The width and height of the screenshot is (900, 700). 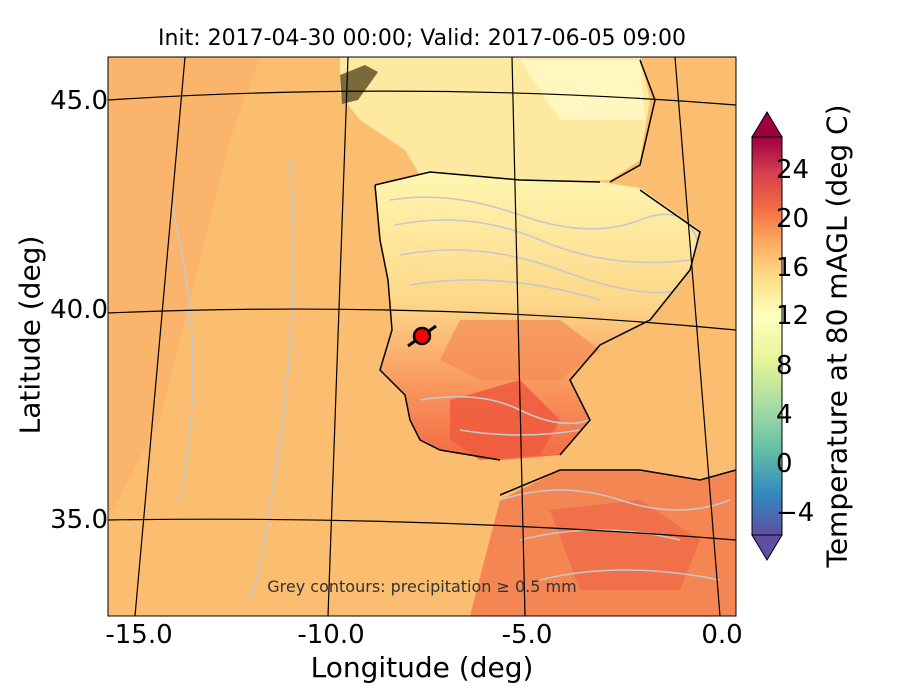 What do you see at coordinates (784, 464) in the screenshot?
I see `colorbar-tick: 0` at bounding box center [784, 464].